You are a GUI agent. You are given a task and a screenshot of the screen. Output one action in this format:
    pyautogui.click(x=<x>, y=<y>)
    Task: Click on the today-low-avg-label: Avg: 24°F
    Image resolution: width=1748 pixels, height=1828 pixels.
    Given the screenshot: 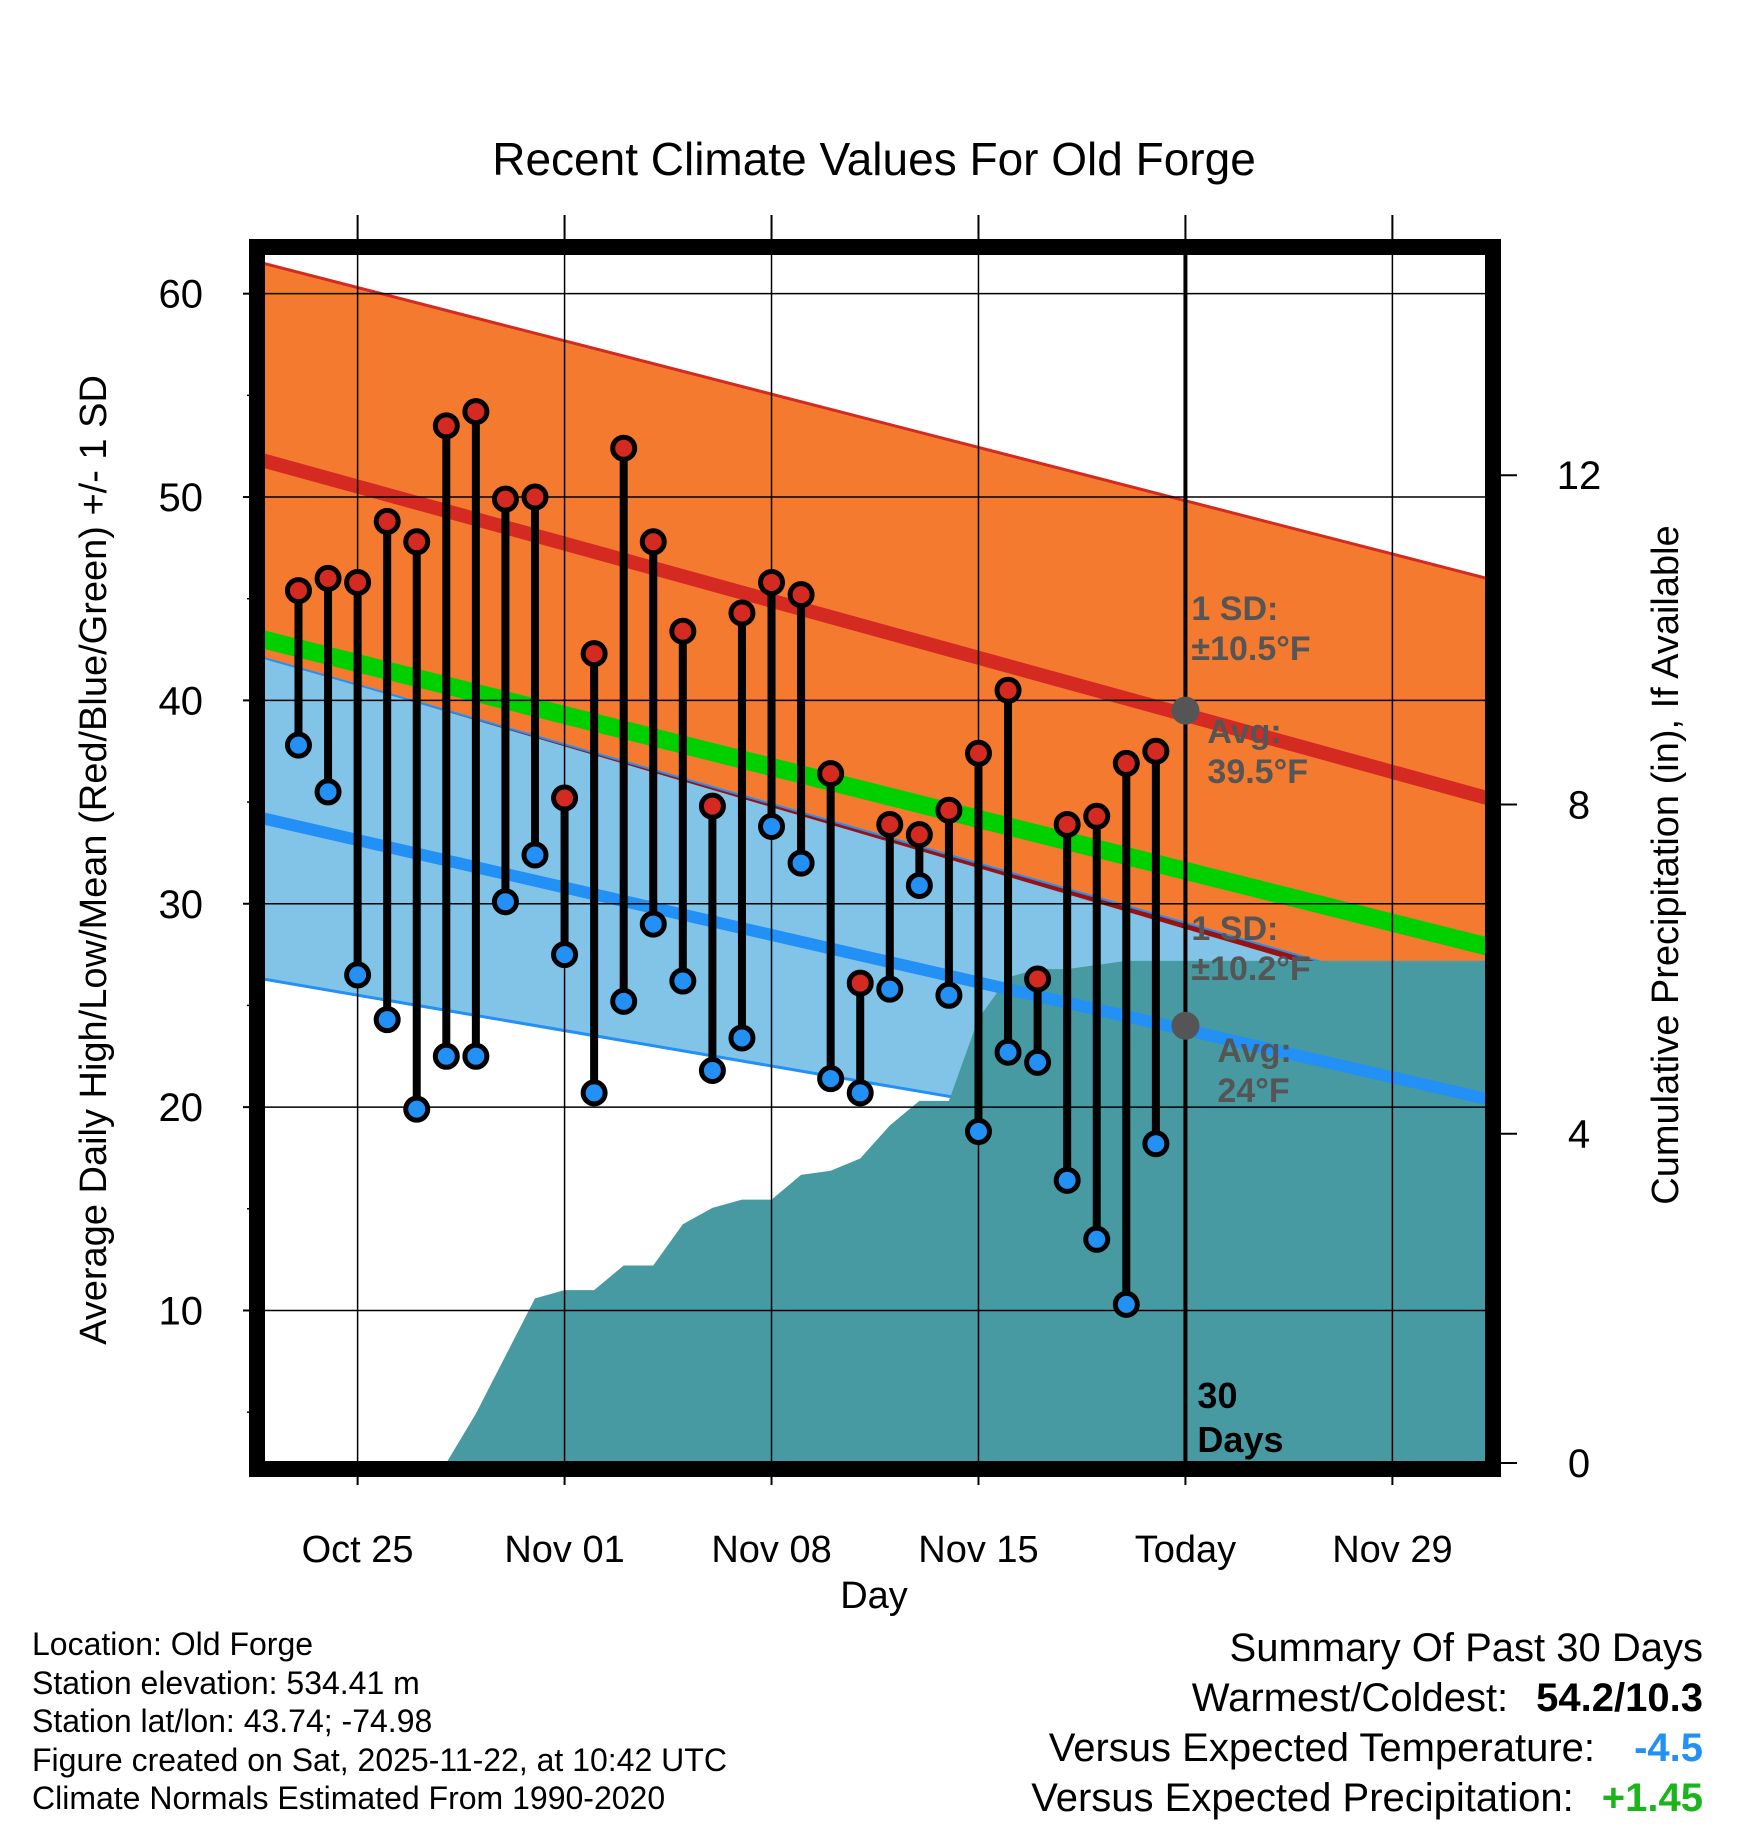 What is the action you would take?
    pyautogui.click(x=1254, y=1071)
    